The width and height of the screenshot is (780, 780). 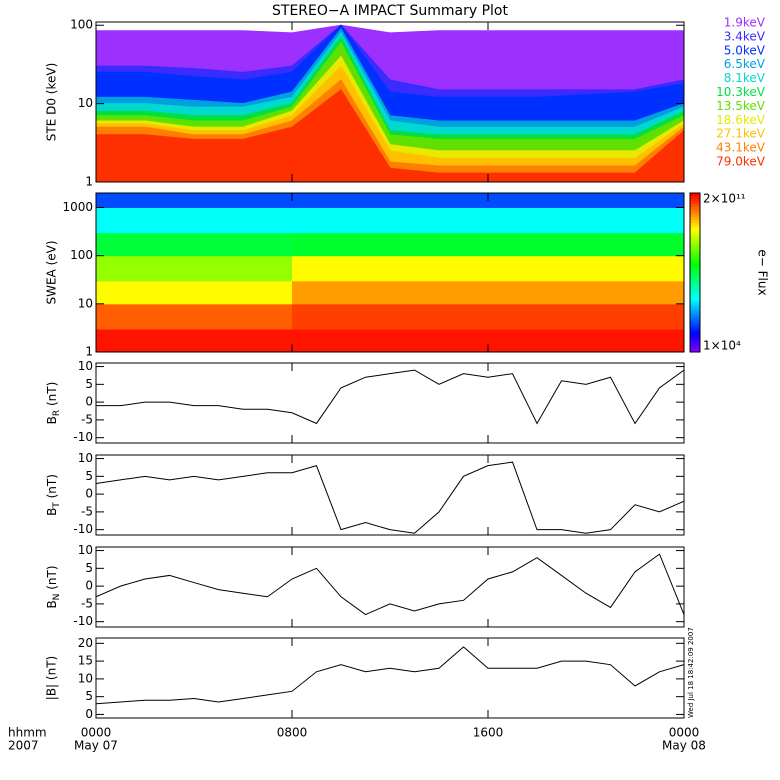 I want to click on y-label-sub: N, so click(x=57, y=597).